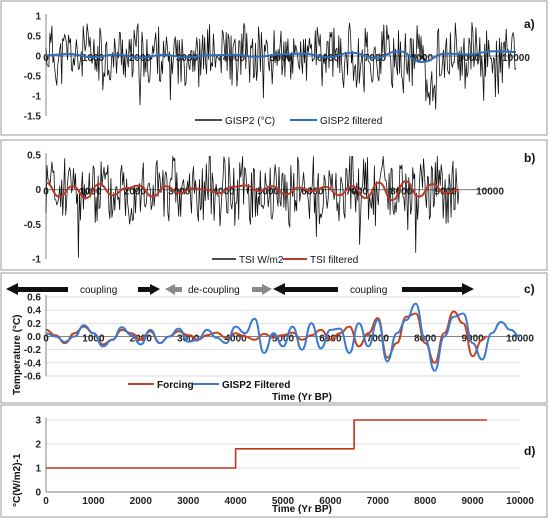  Describe the element at coordinates (149, 289) in the screenshot. I see `coupling-arrow-right` at that location.